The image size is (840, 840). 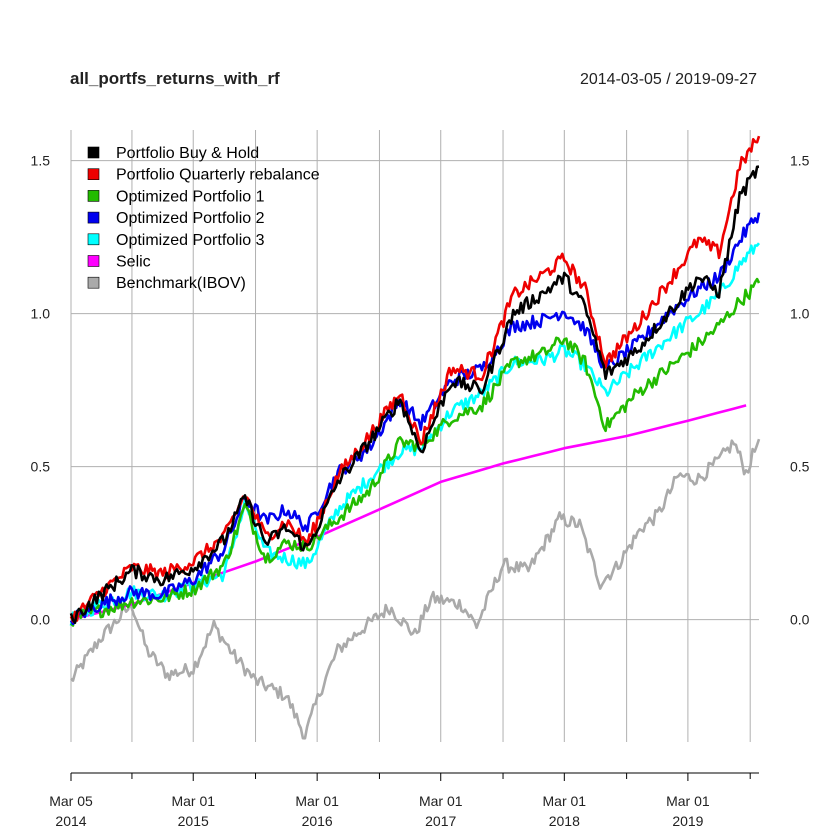 I want to click on y-tick-label-left: 0.0, so click(x=41, y=620).